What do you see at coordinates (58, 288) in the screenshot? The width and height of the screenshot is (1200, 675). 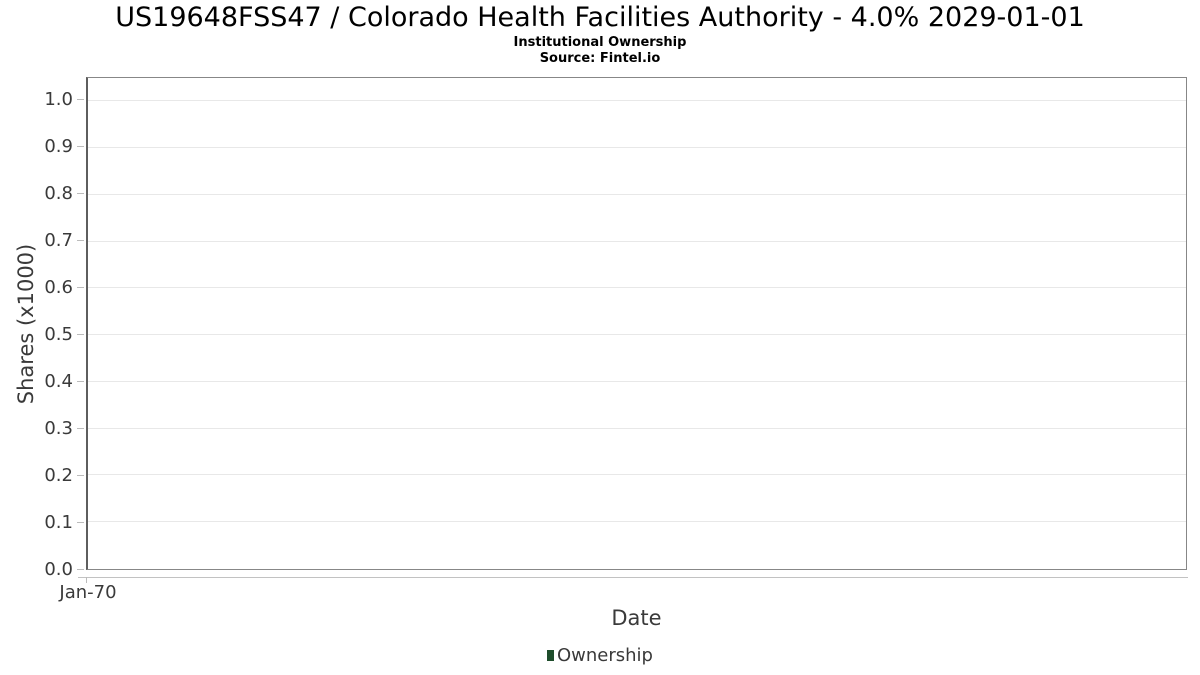 I see `y-tick-label: 0.6` at bounding box center [58, 288].